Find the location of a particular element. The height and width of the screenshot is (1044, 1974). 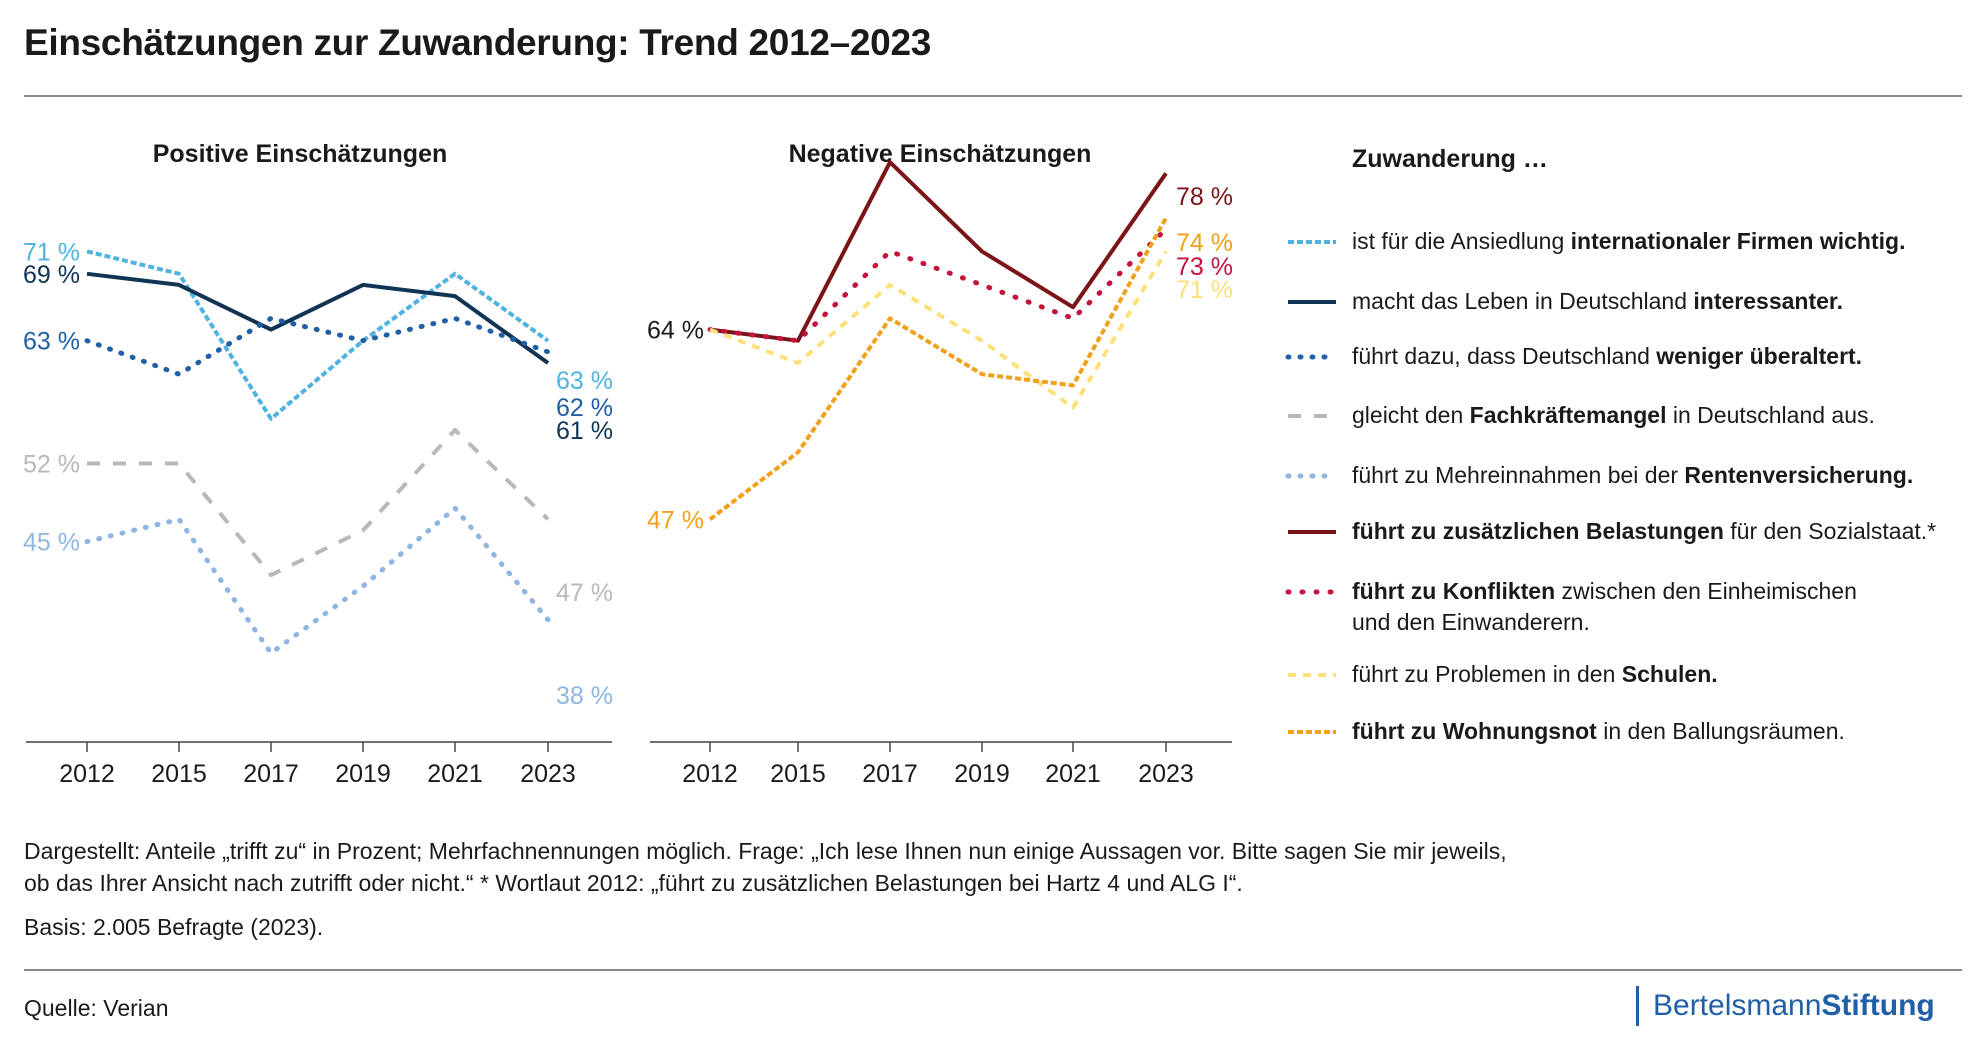

legend-text-part: in Deutschland aus. is located at coordinates (1770, 415).